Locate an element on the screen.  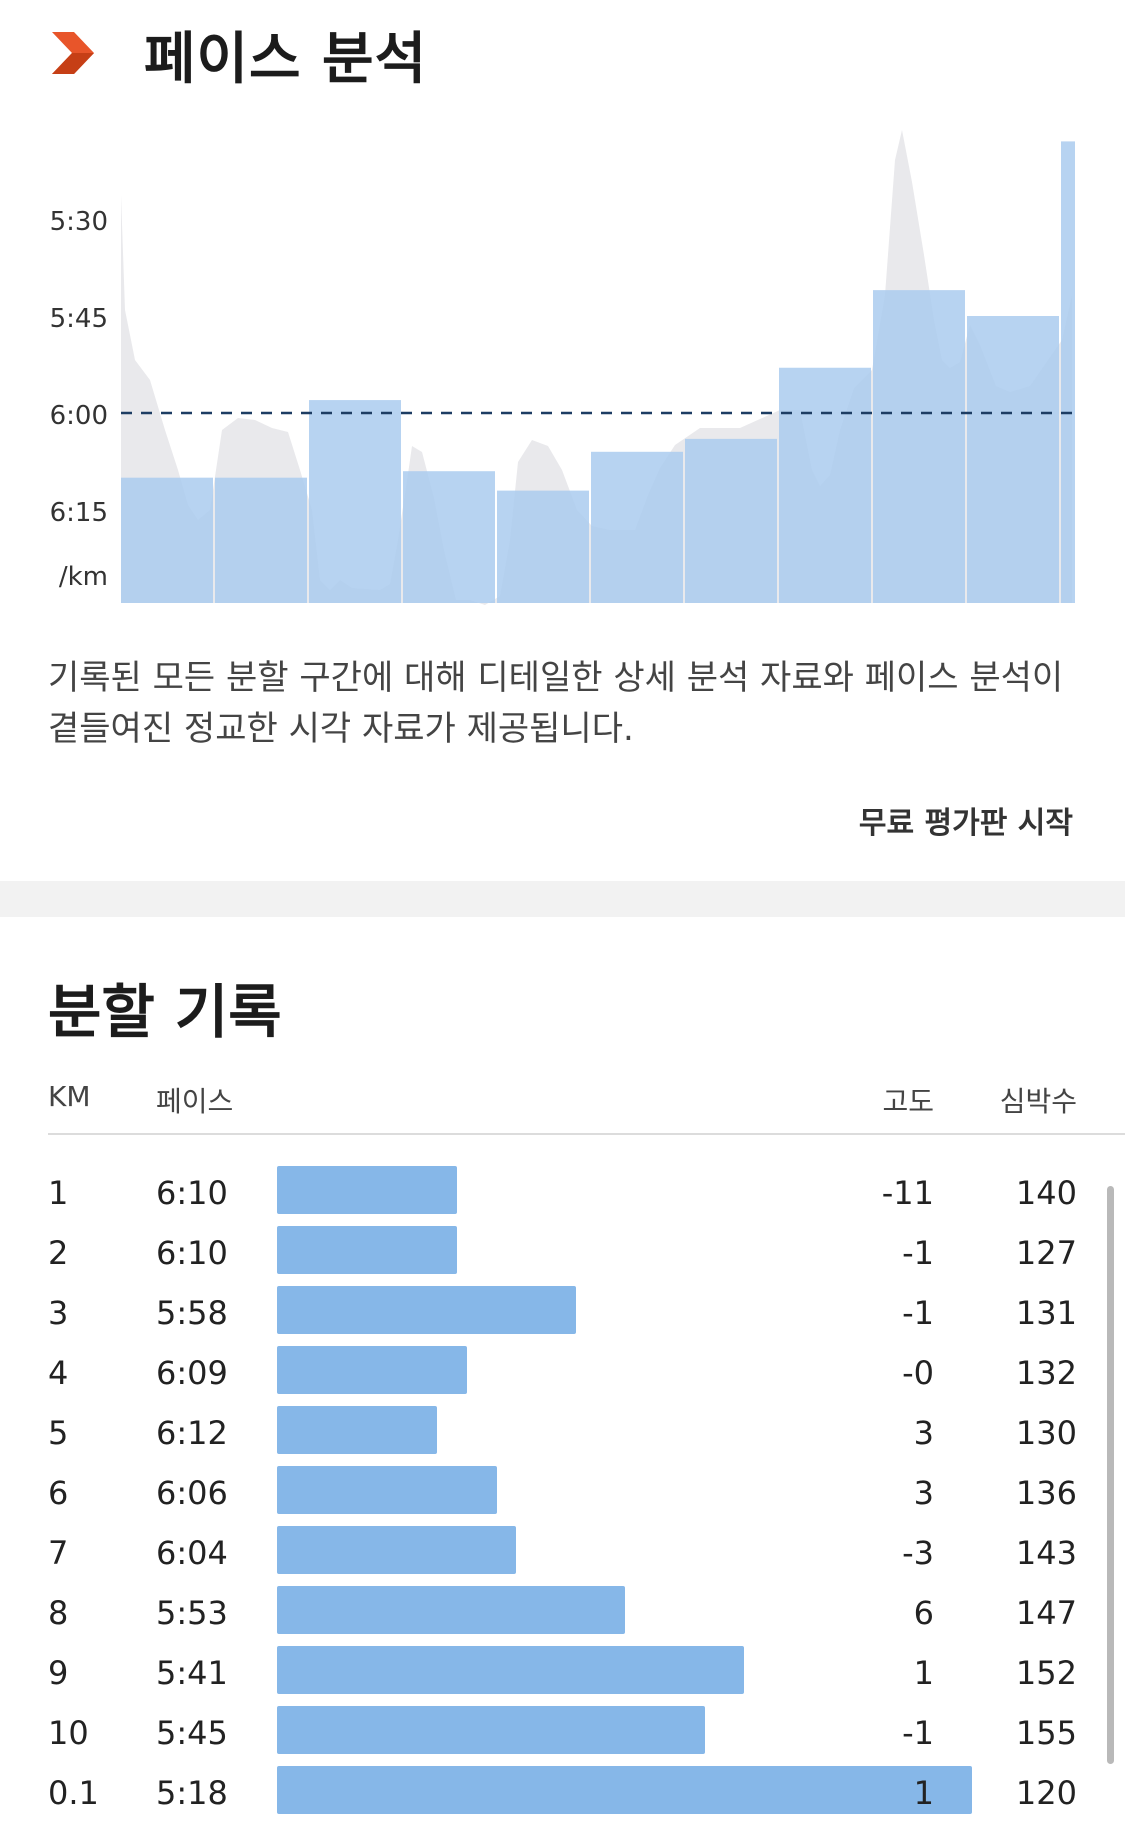
split-elevation: -11 is located at coordinates (907, 1193).